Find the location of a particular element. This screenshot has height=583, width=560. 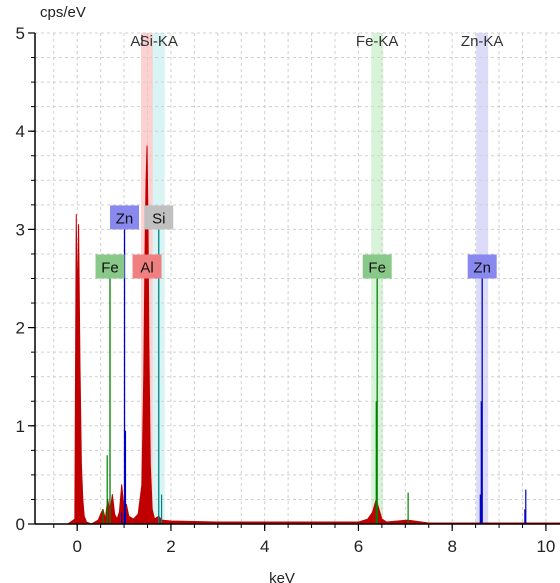

x-tick-label: 8 is located at coordinates (451, 546).